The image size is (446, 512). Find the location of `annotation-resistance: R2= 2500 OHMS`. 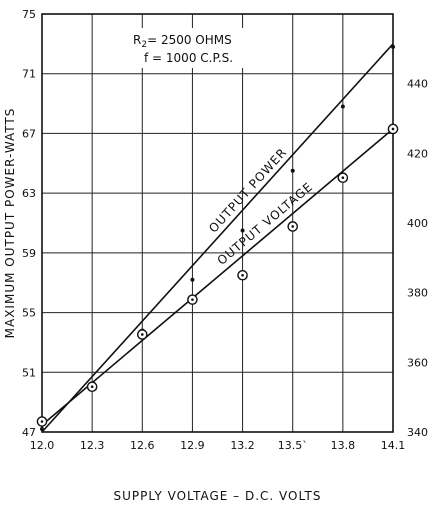

annotation-resistance: R2= 2500 OHMS is located at coordinates (182, 41).